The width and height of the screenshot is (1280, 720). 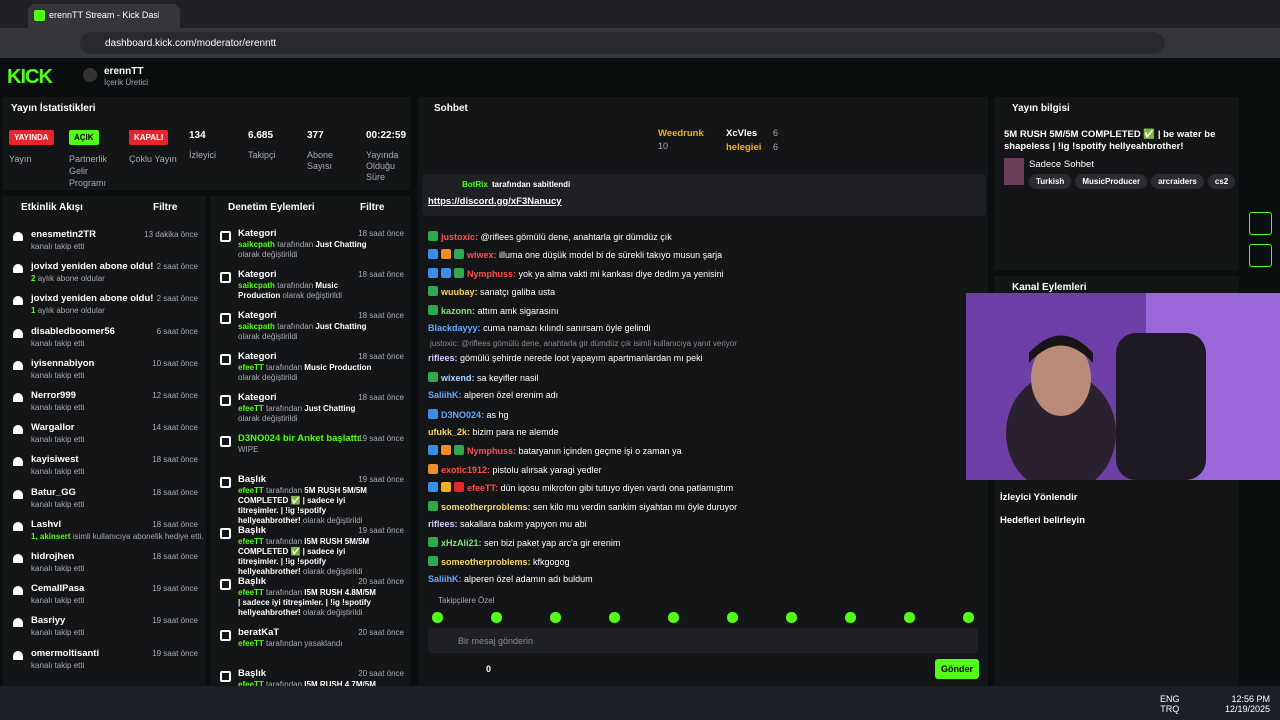 I want to click on chat-message: D3NO024: as hg, so click(x=468, y=414).